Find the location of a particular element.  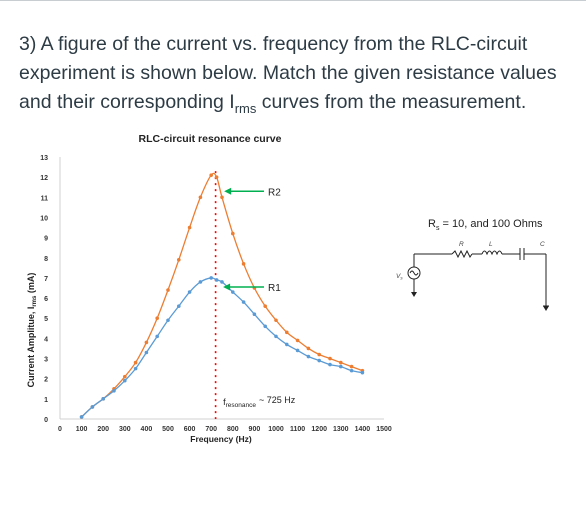

sine-wave-icon is located at coordinates (414, 273).